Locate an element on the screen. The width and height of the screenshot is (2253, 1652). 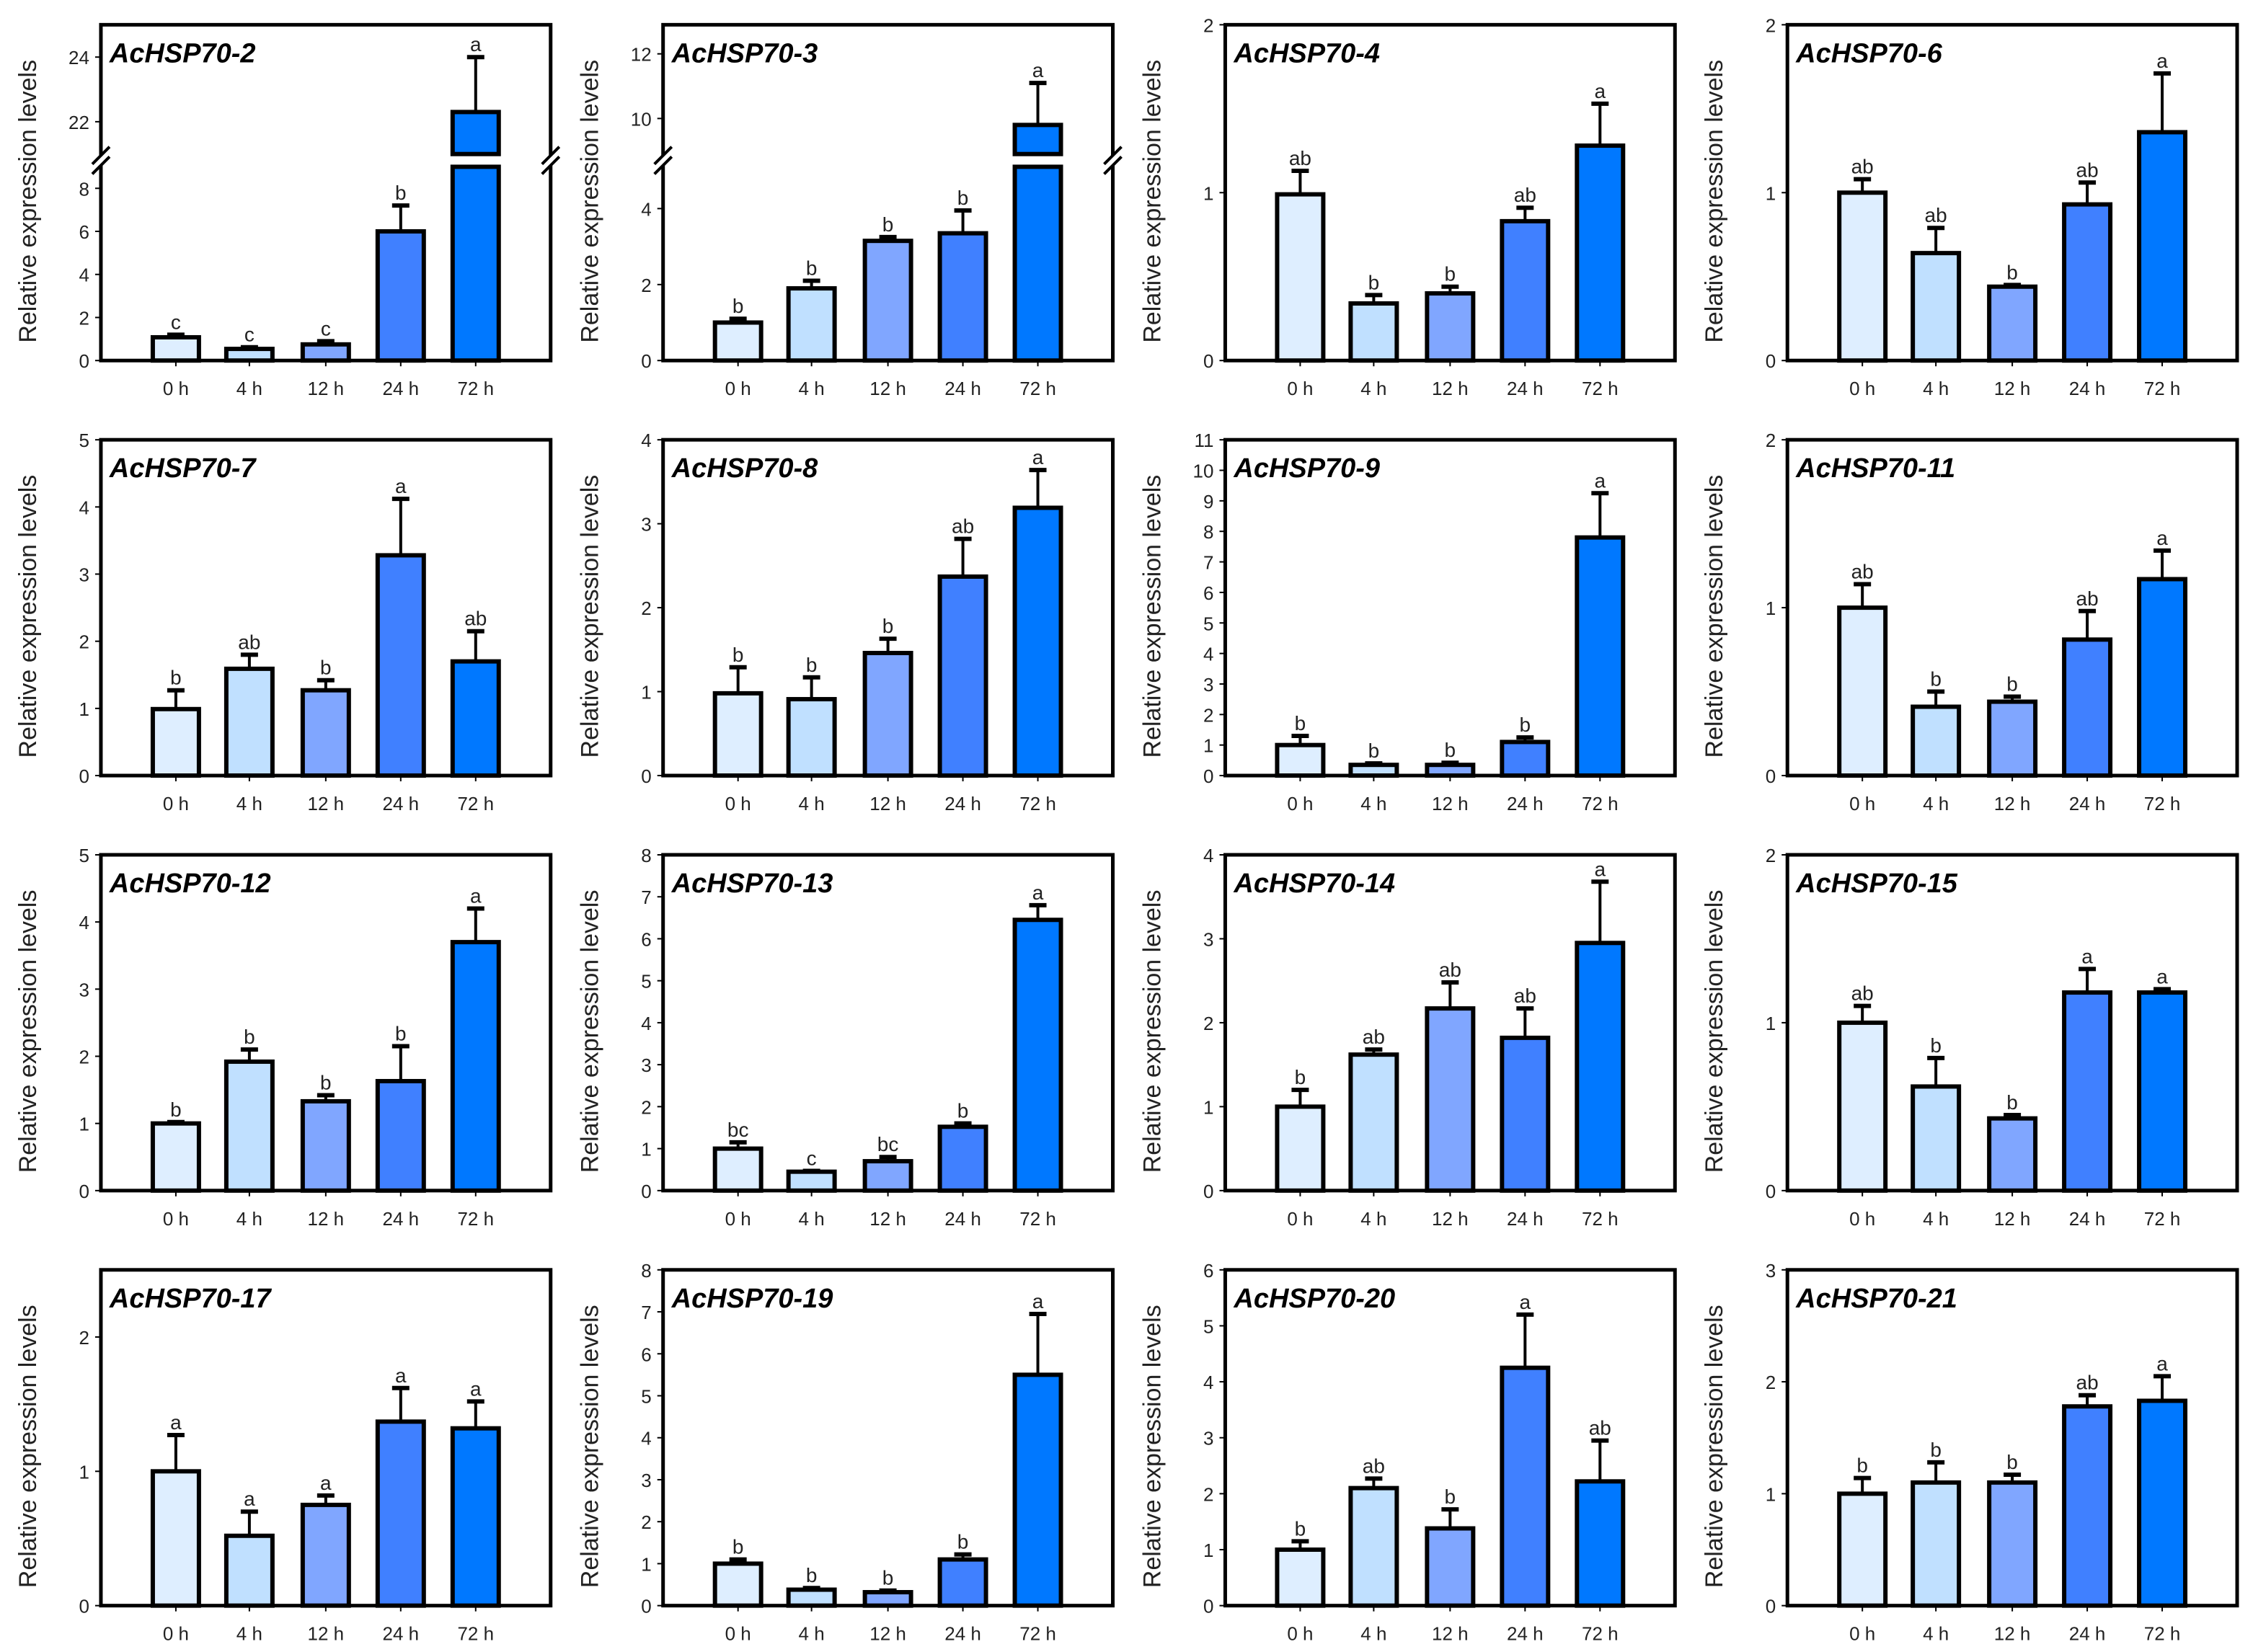
y-tick-label: 6 is located at coordinates (84, 232).